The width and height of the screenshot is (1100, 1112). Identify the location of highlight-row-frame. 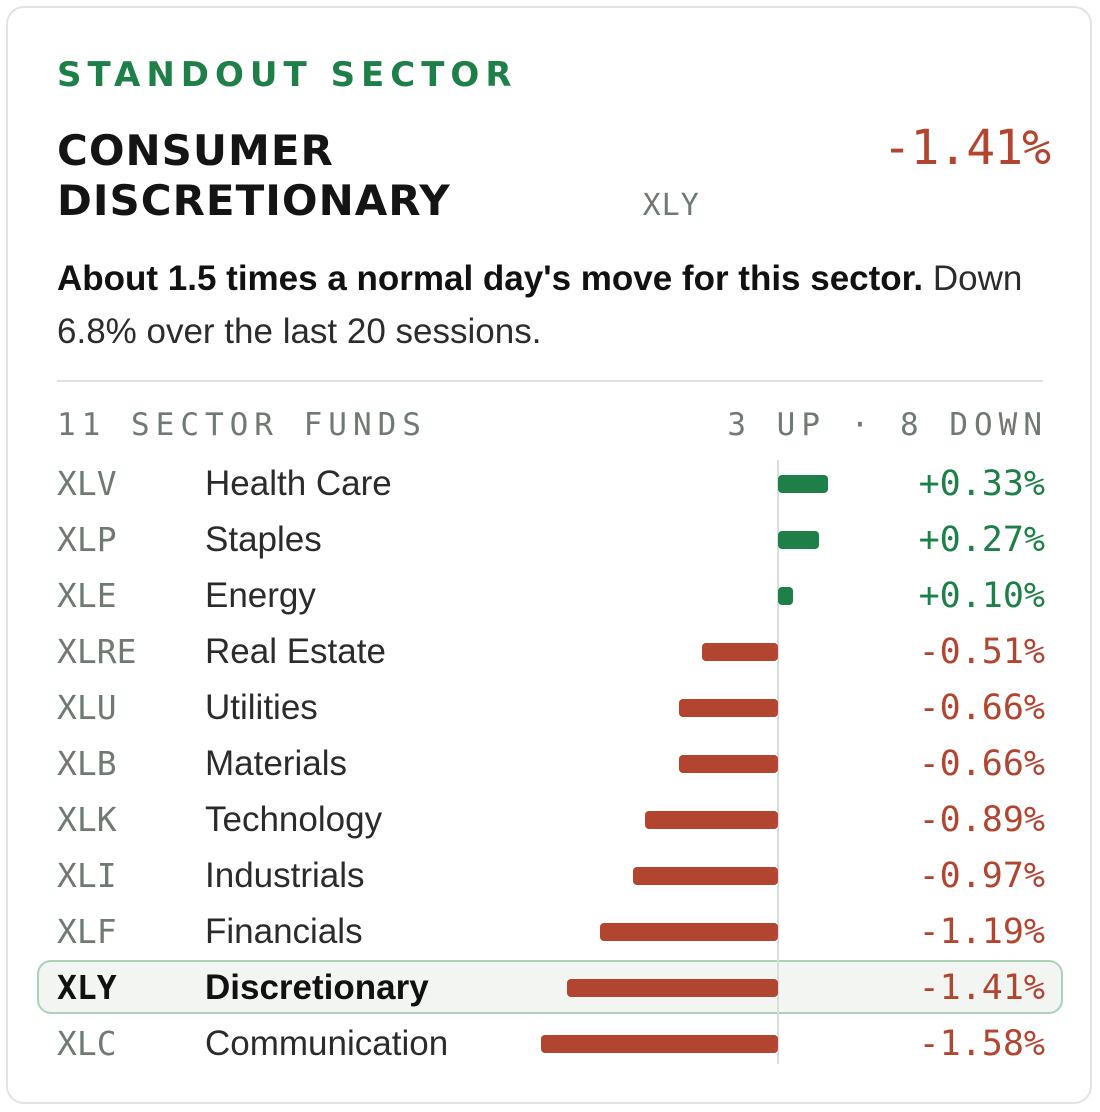
(550, 987).